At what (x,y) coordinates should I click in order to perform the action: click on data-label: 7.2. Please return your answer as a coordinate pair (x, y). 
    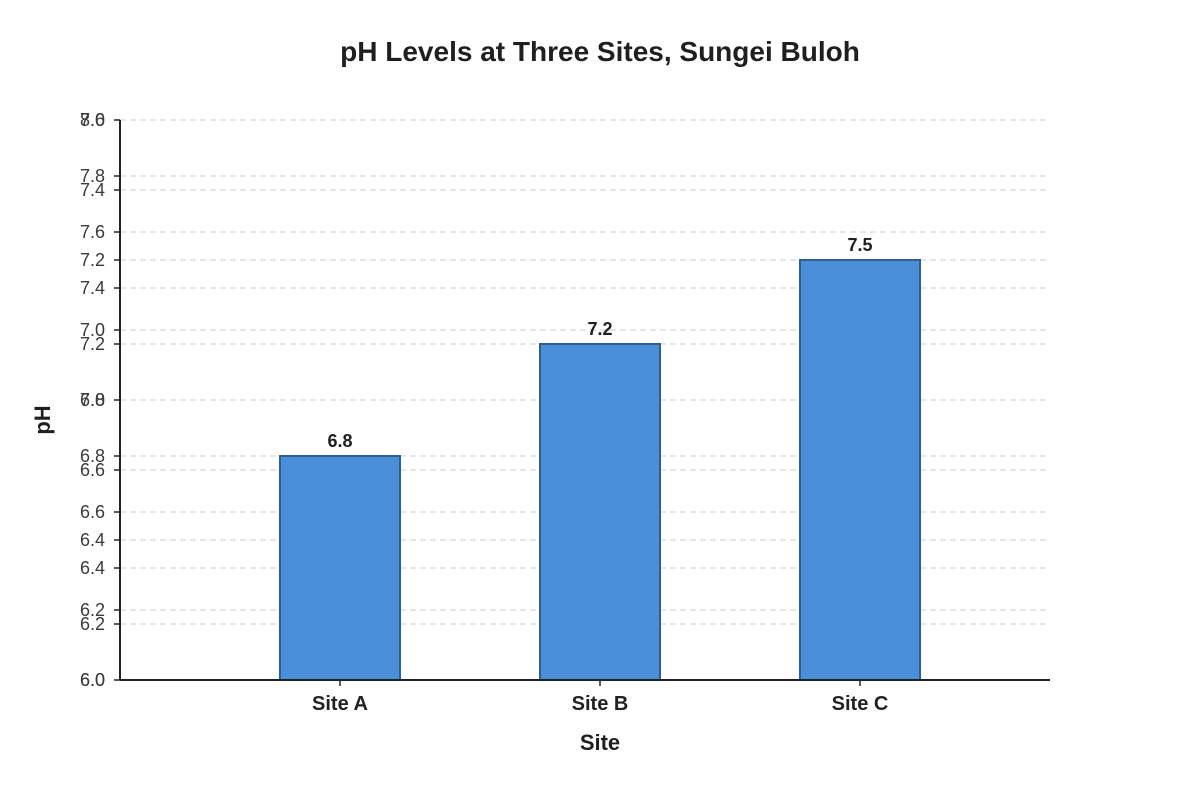
    Looking at the image, I should click on (599, 329).